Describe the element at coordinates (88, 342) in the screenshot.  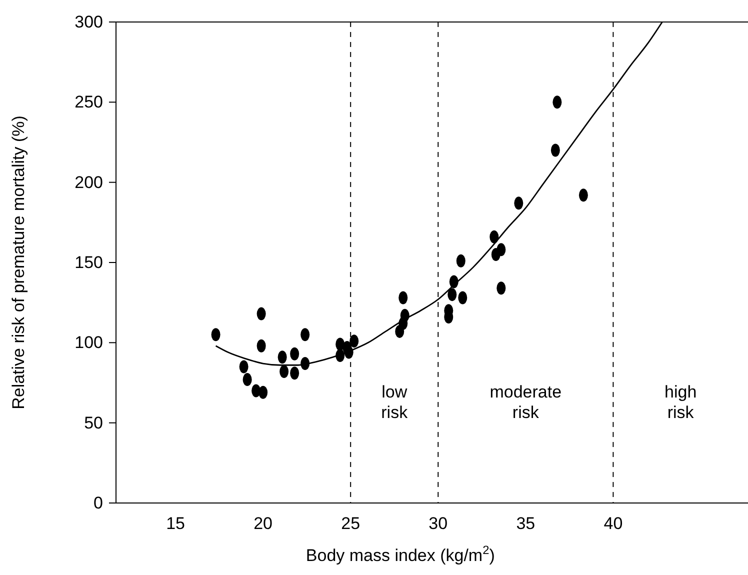
I see `y-tick-label: 100` at that location.